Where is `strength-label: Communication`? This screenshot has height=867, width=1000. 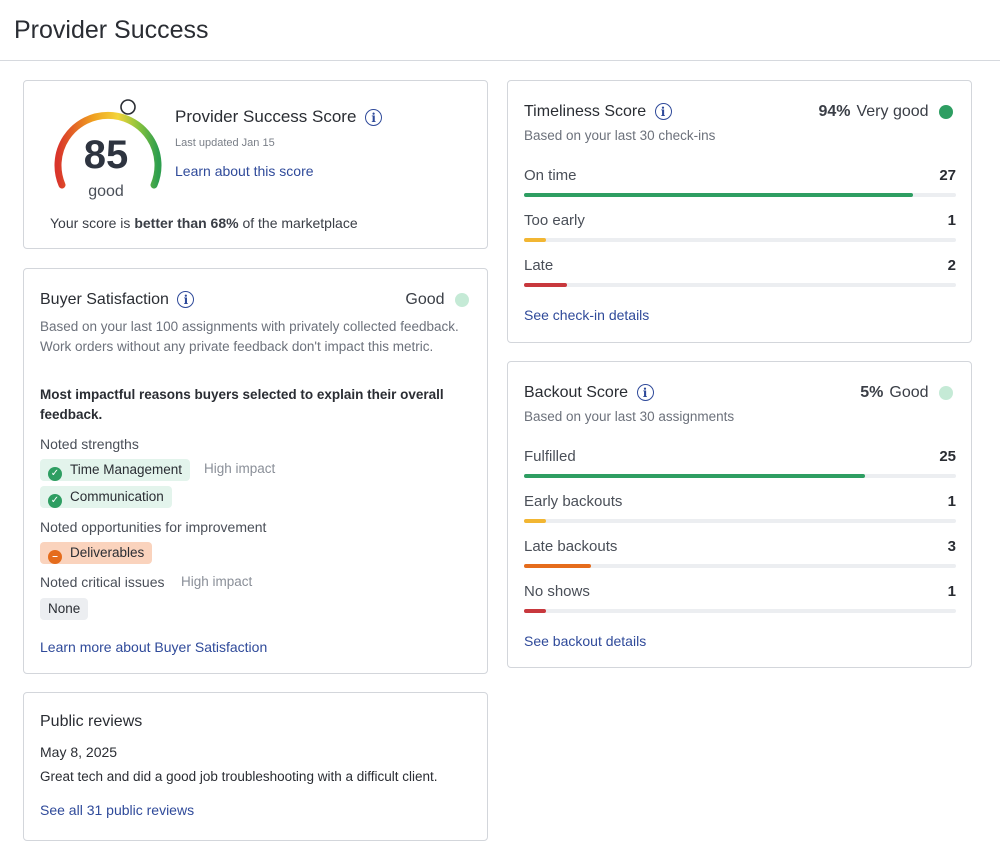
strength-label: Communication is located at coordinates (117, 496).